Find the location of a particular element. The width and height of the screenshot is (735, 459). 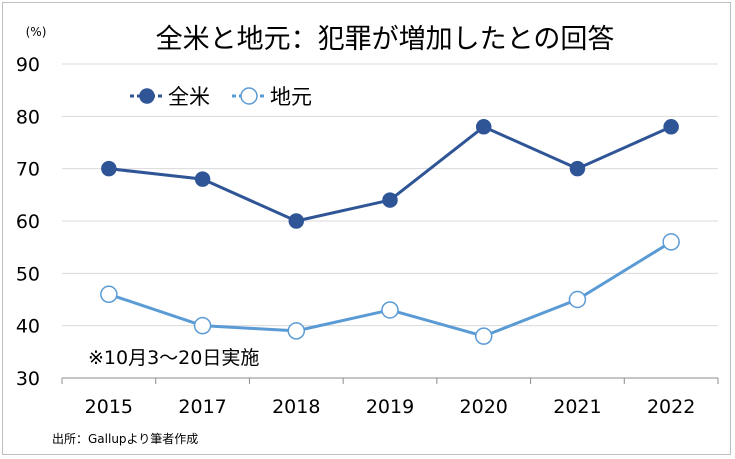

x-tick-label: 2015 is located at coordinates (109, 407).